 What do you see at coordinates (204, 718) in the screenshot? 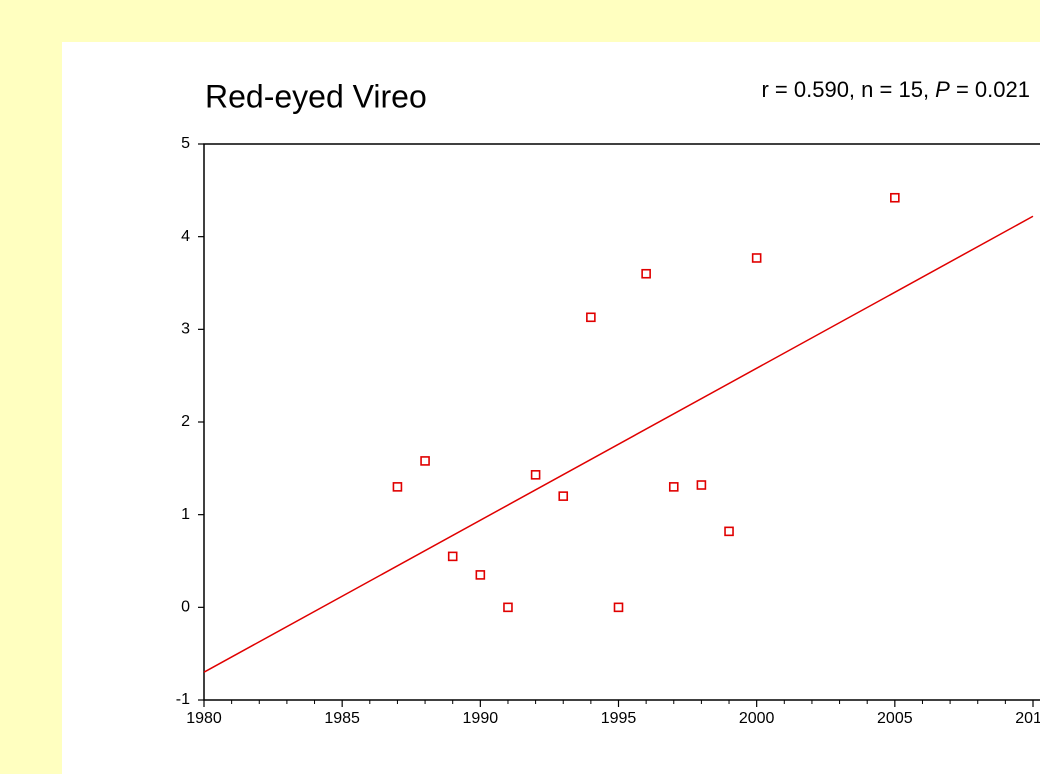
I see `x-tick-label: 1980` at bounding box center [204, 718].